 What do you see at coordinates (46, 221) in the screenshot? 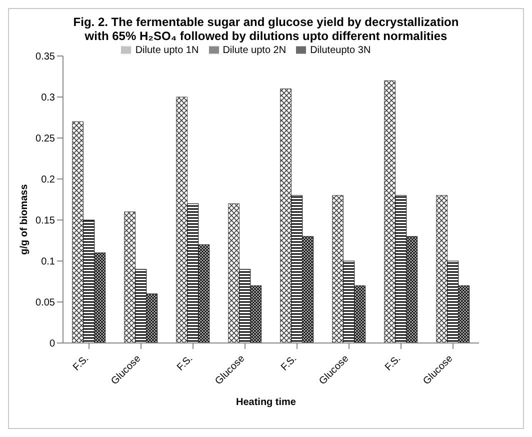
I see `y-tick-label: 0.15` at bounding box center [46, 221].